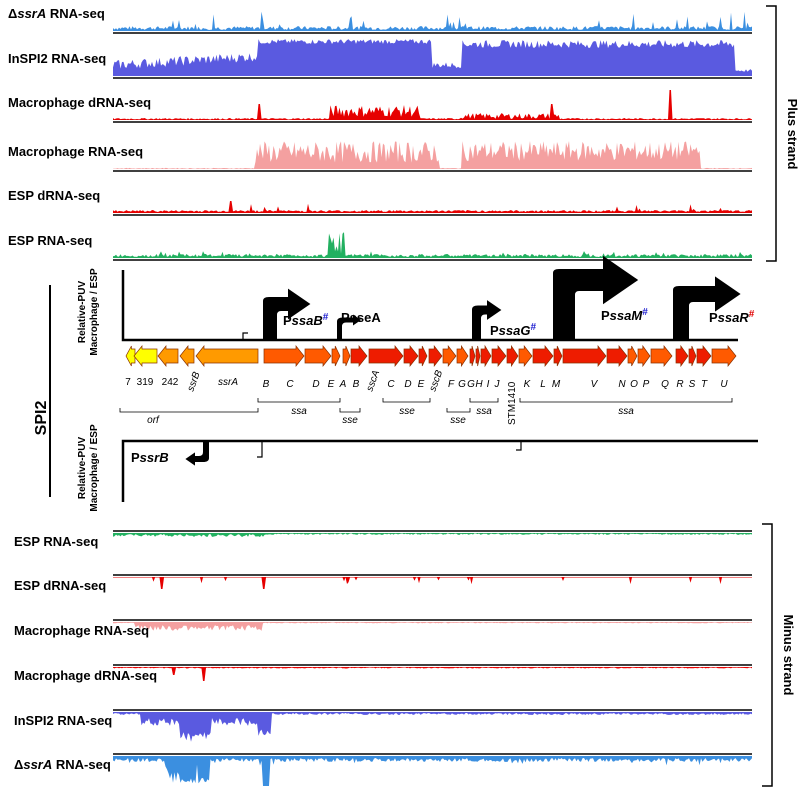  What do you see at coordinates (792, 134) in the screenshot?
I see `plus-strand-label: Plus strand` at bounding box center [792, 134].